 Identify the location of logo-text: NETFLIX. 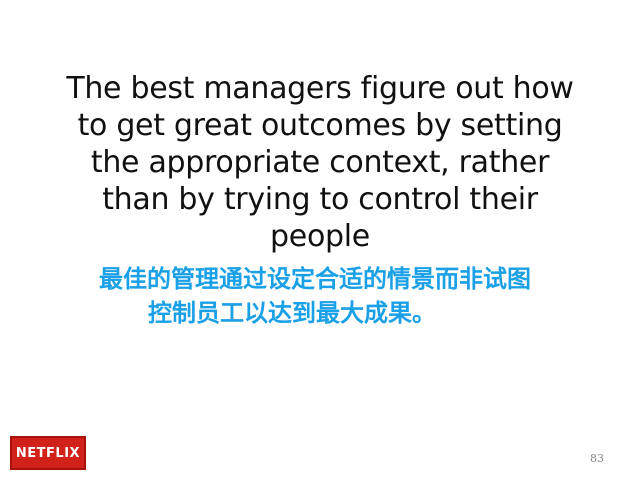
(48, 453).